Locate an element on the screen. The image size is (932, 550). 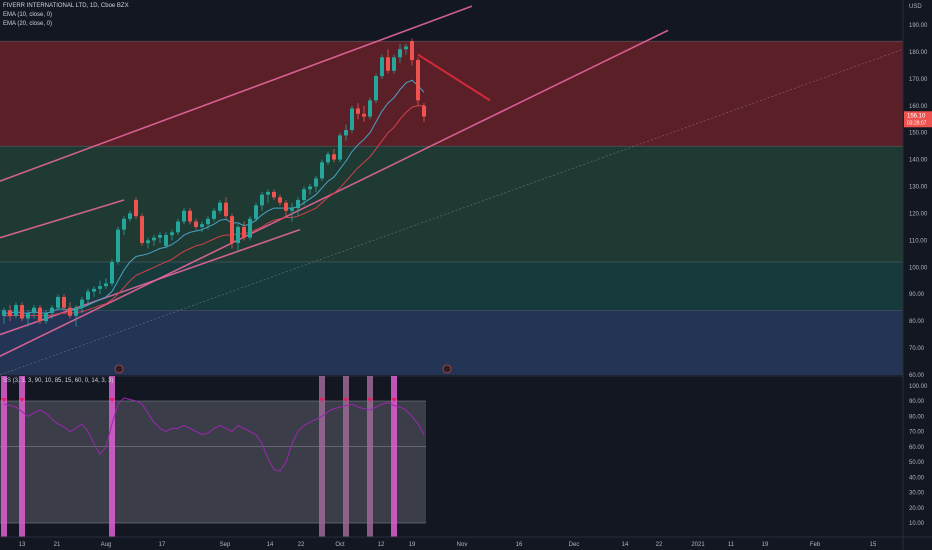
oscillator-tick-label: 70.00 is located at coordinates (917, 433).